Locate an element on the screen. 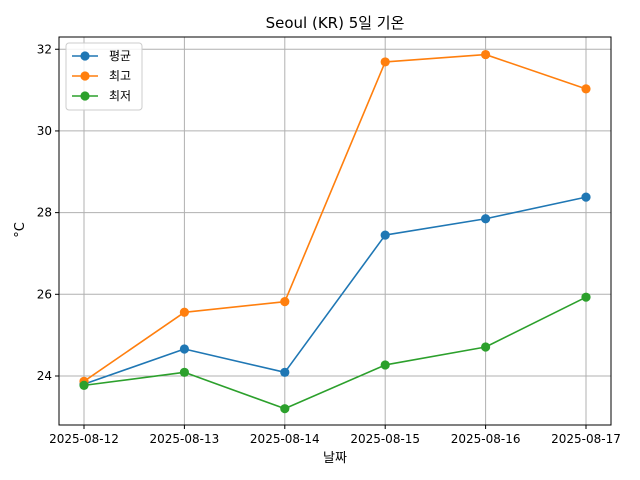  legend-label: 평균 is located at coordinates (120, 56).